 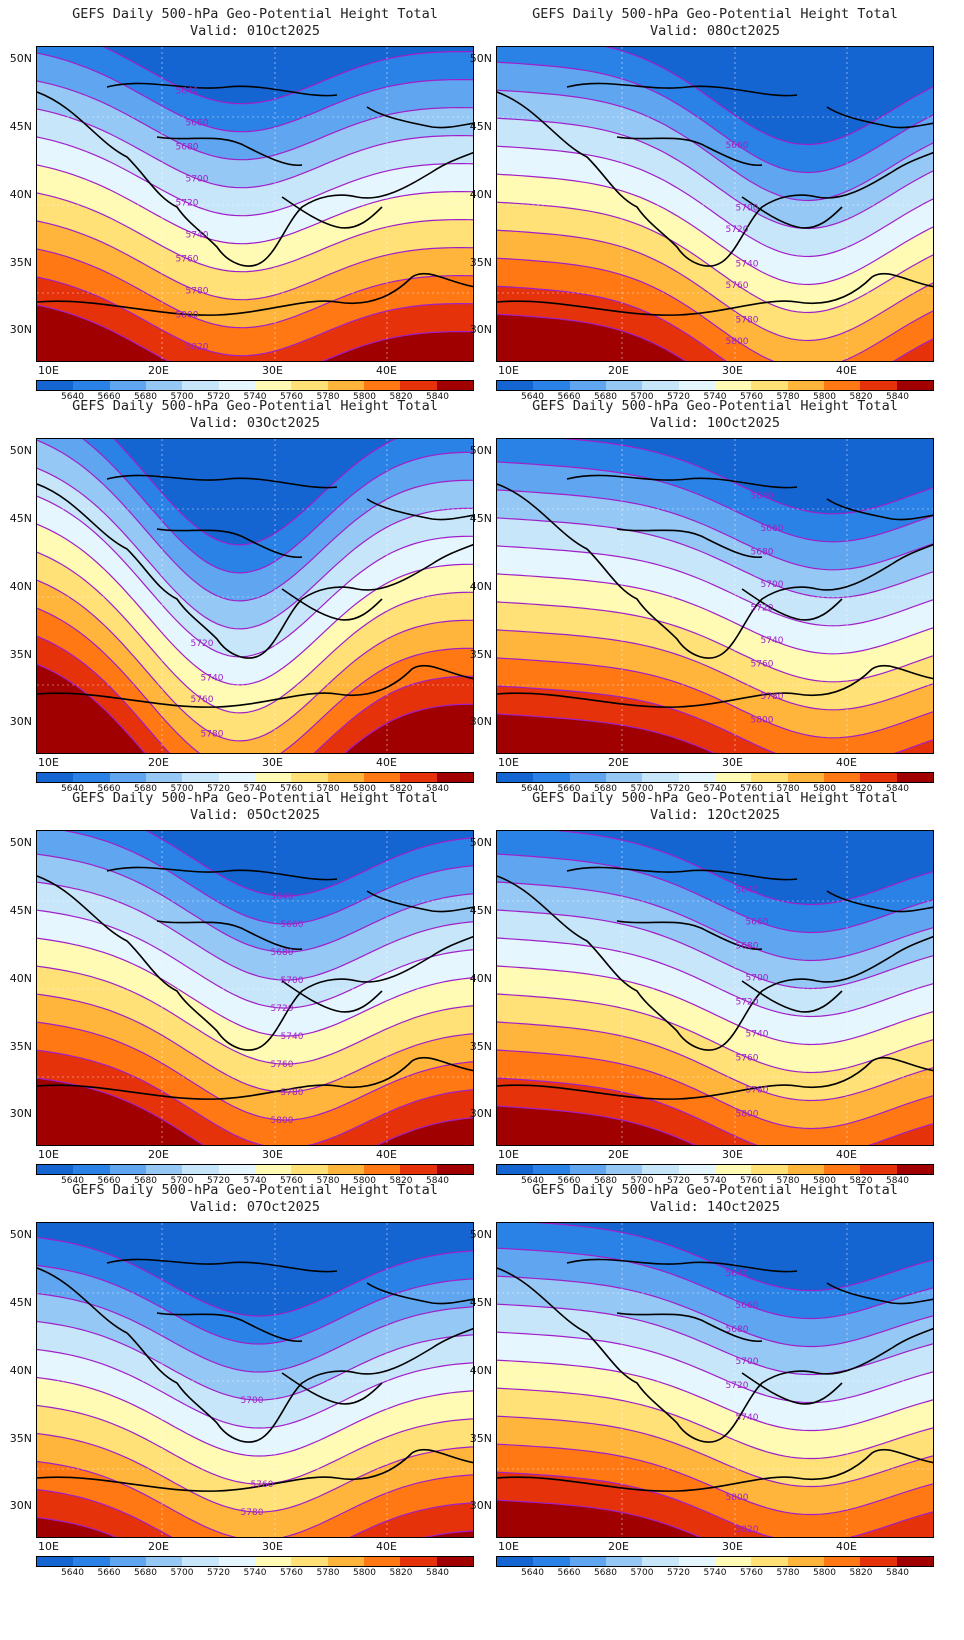 What do you see at coordinates (715, 423) in the screenshot?
I see `panel-valid-date: Valid: 10Oct2025` at bounding box center [715, 423].